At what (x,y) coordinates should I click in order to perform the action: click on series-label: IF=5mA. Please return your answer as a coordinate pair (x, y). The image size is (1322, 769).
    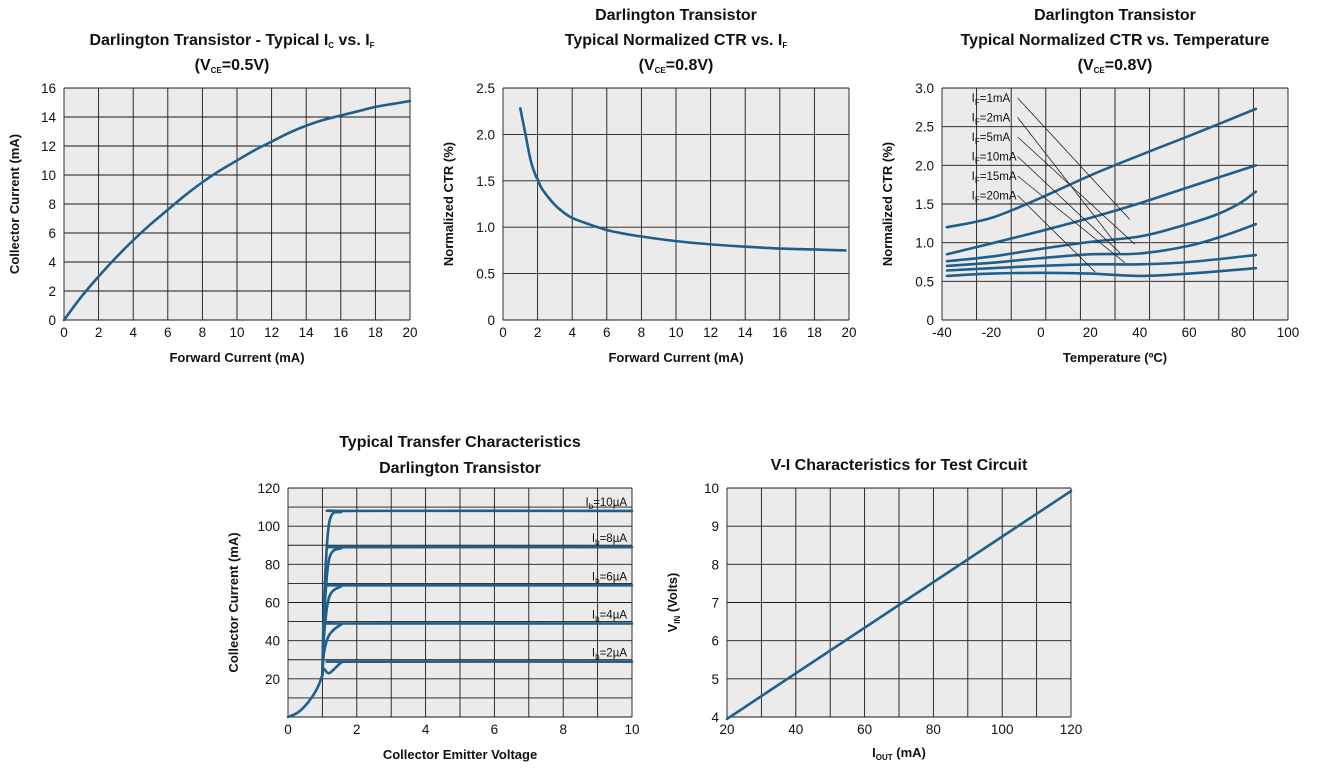
    Looking at the image, I should click on (991, 139).